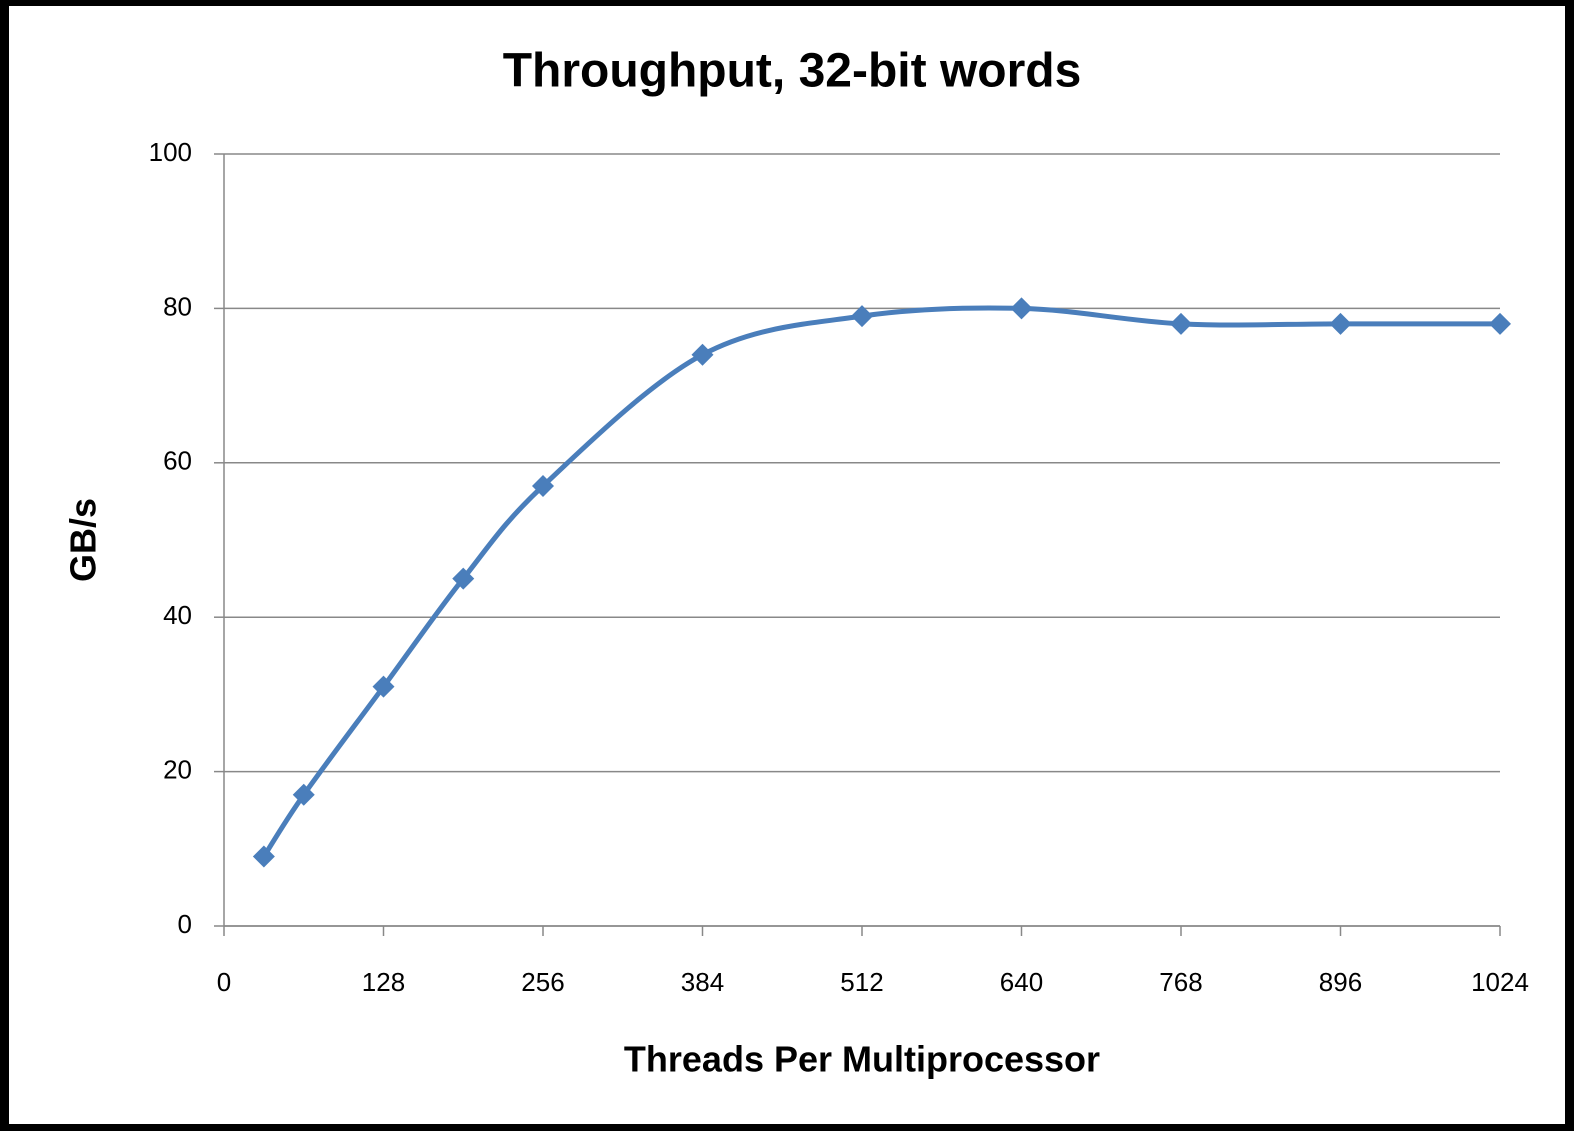 This screenshot has width=1574, height=1131. What do you see at coordinates (702, 982) in the screenshot?
I see `x-tick-label: 384` at bounding box center [702, 982].